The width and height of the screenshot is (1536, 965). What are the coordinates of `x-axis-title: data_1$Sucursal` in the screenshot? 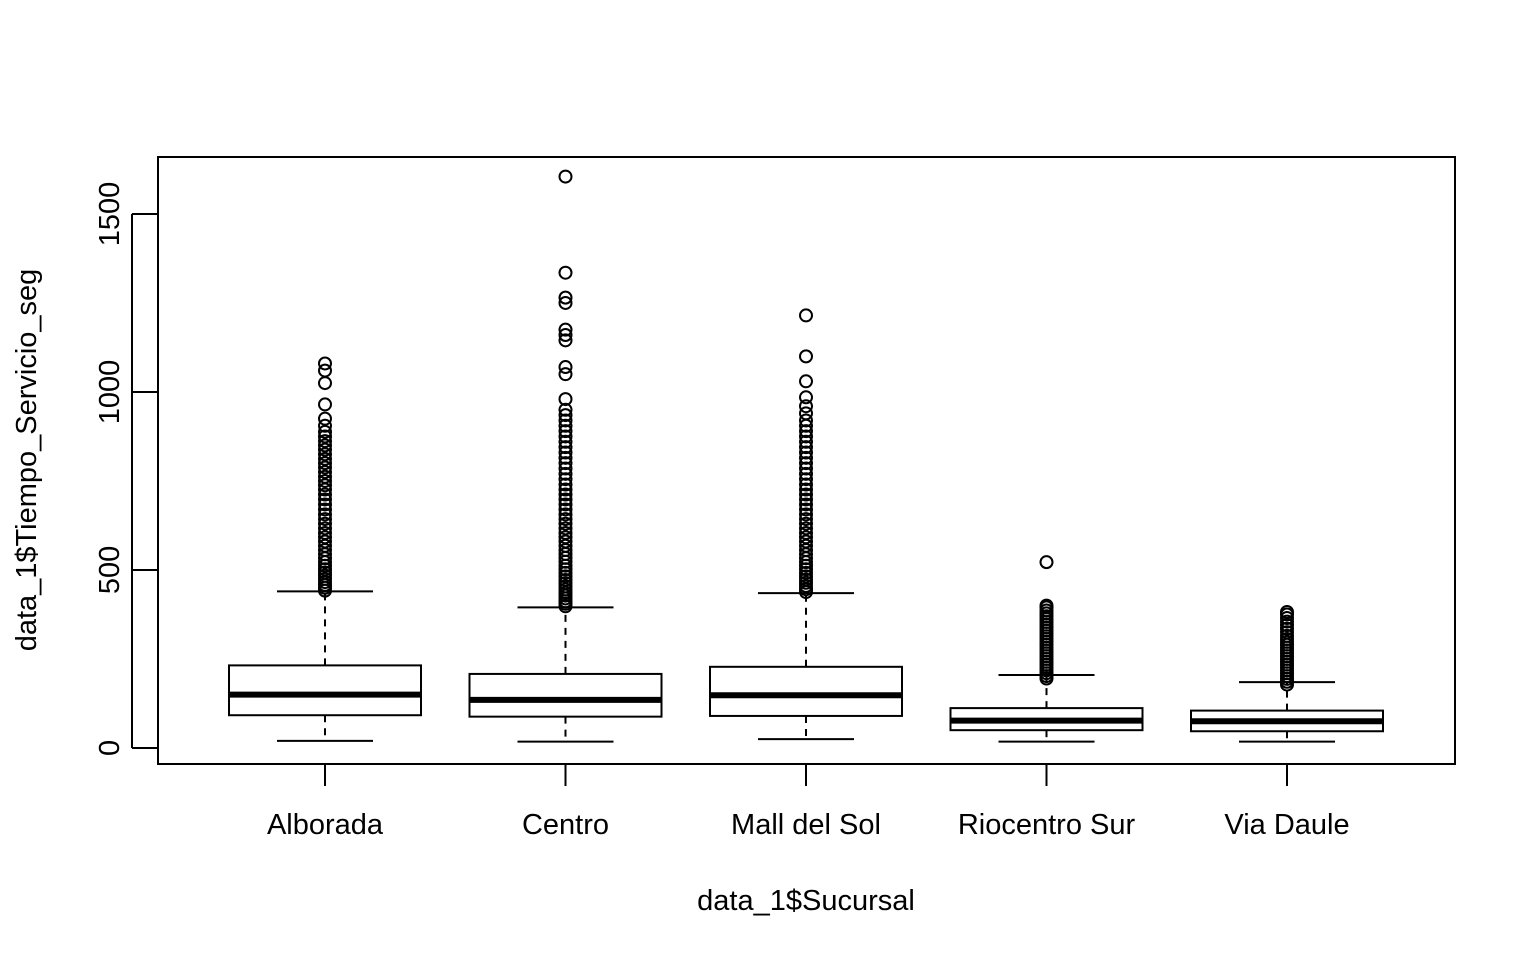 It's located at (806, 901).